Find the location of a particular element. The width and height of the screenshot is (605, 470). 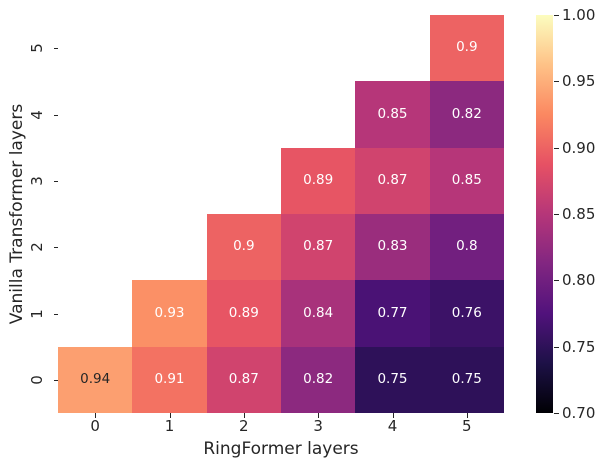

heatmap-cell: 0.77 is located at coordinates (392, 313).